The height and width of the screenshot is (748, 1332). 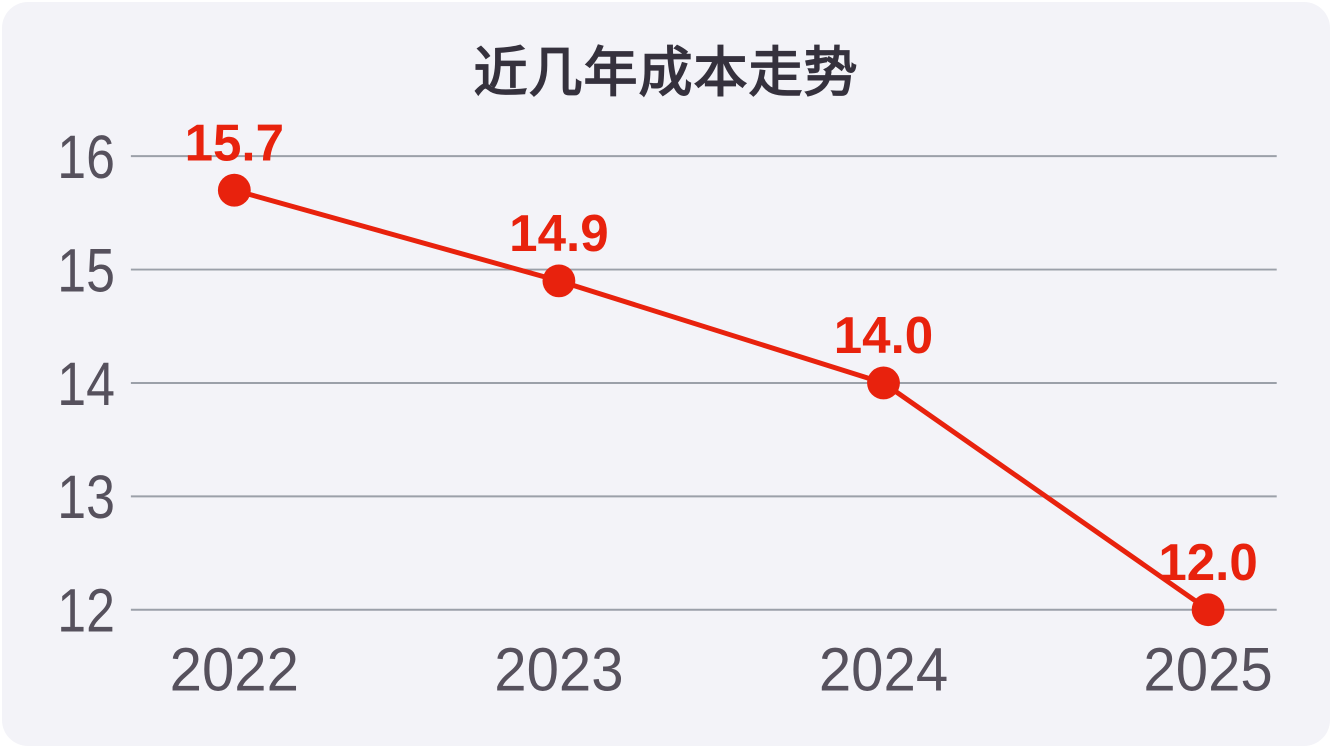 What do you see at coordinates (86, 157) in the screenshot?
I see `y-tick-label: 16` at bounding box center [86, 157].